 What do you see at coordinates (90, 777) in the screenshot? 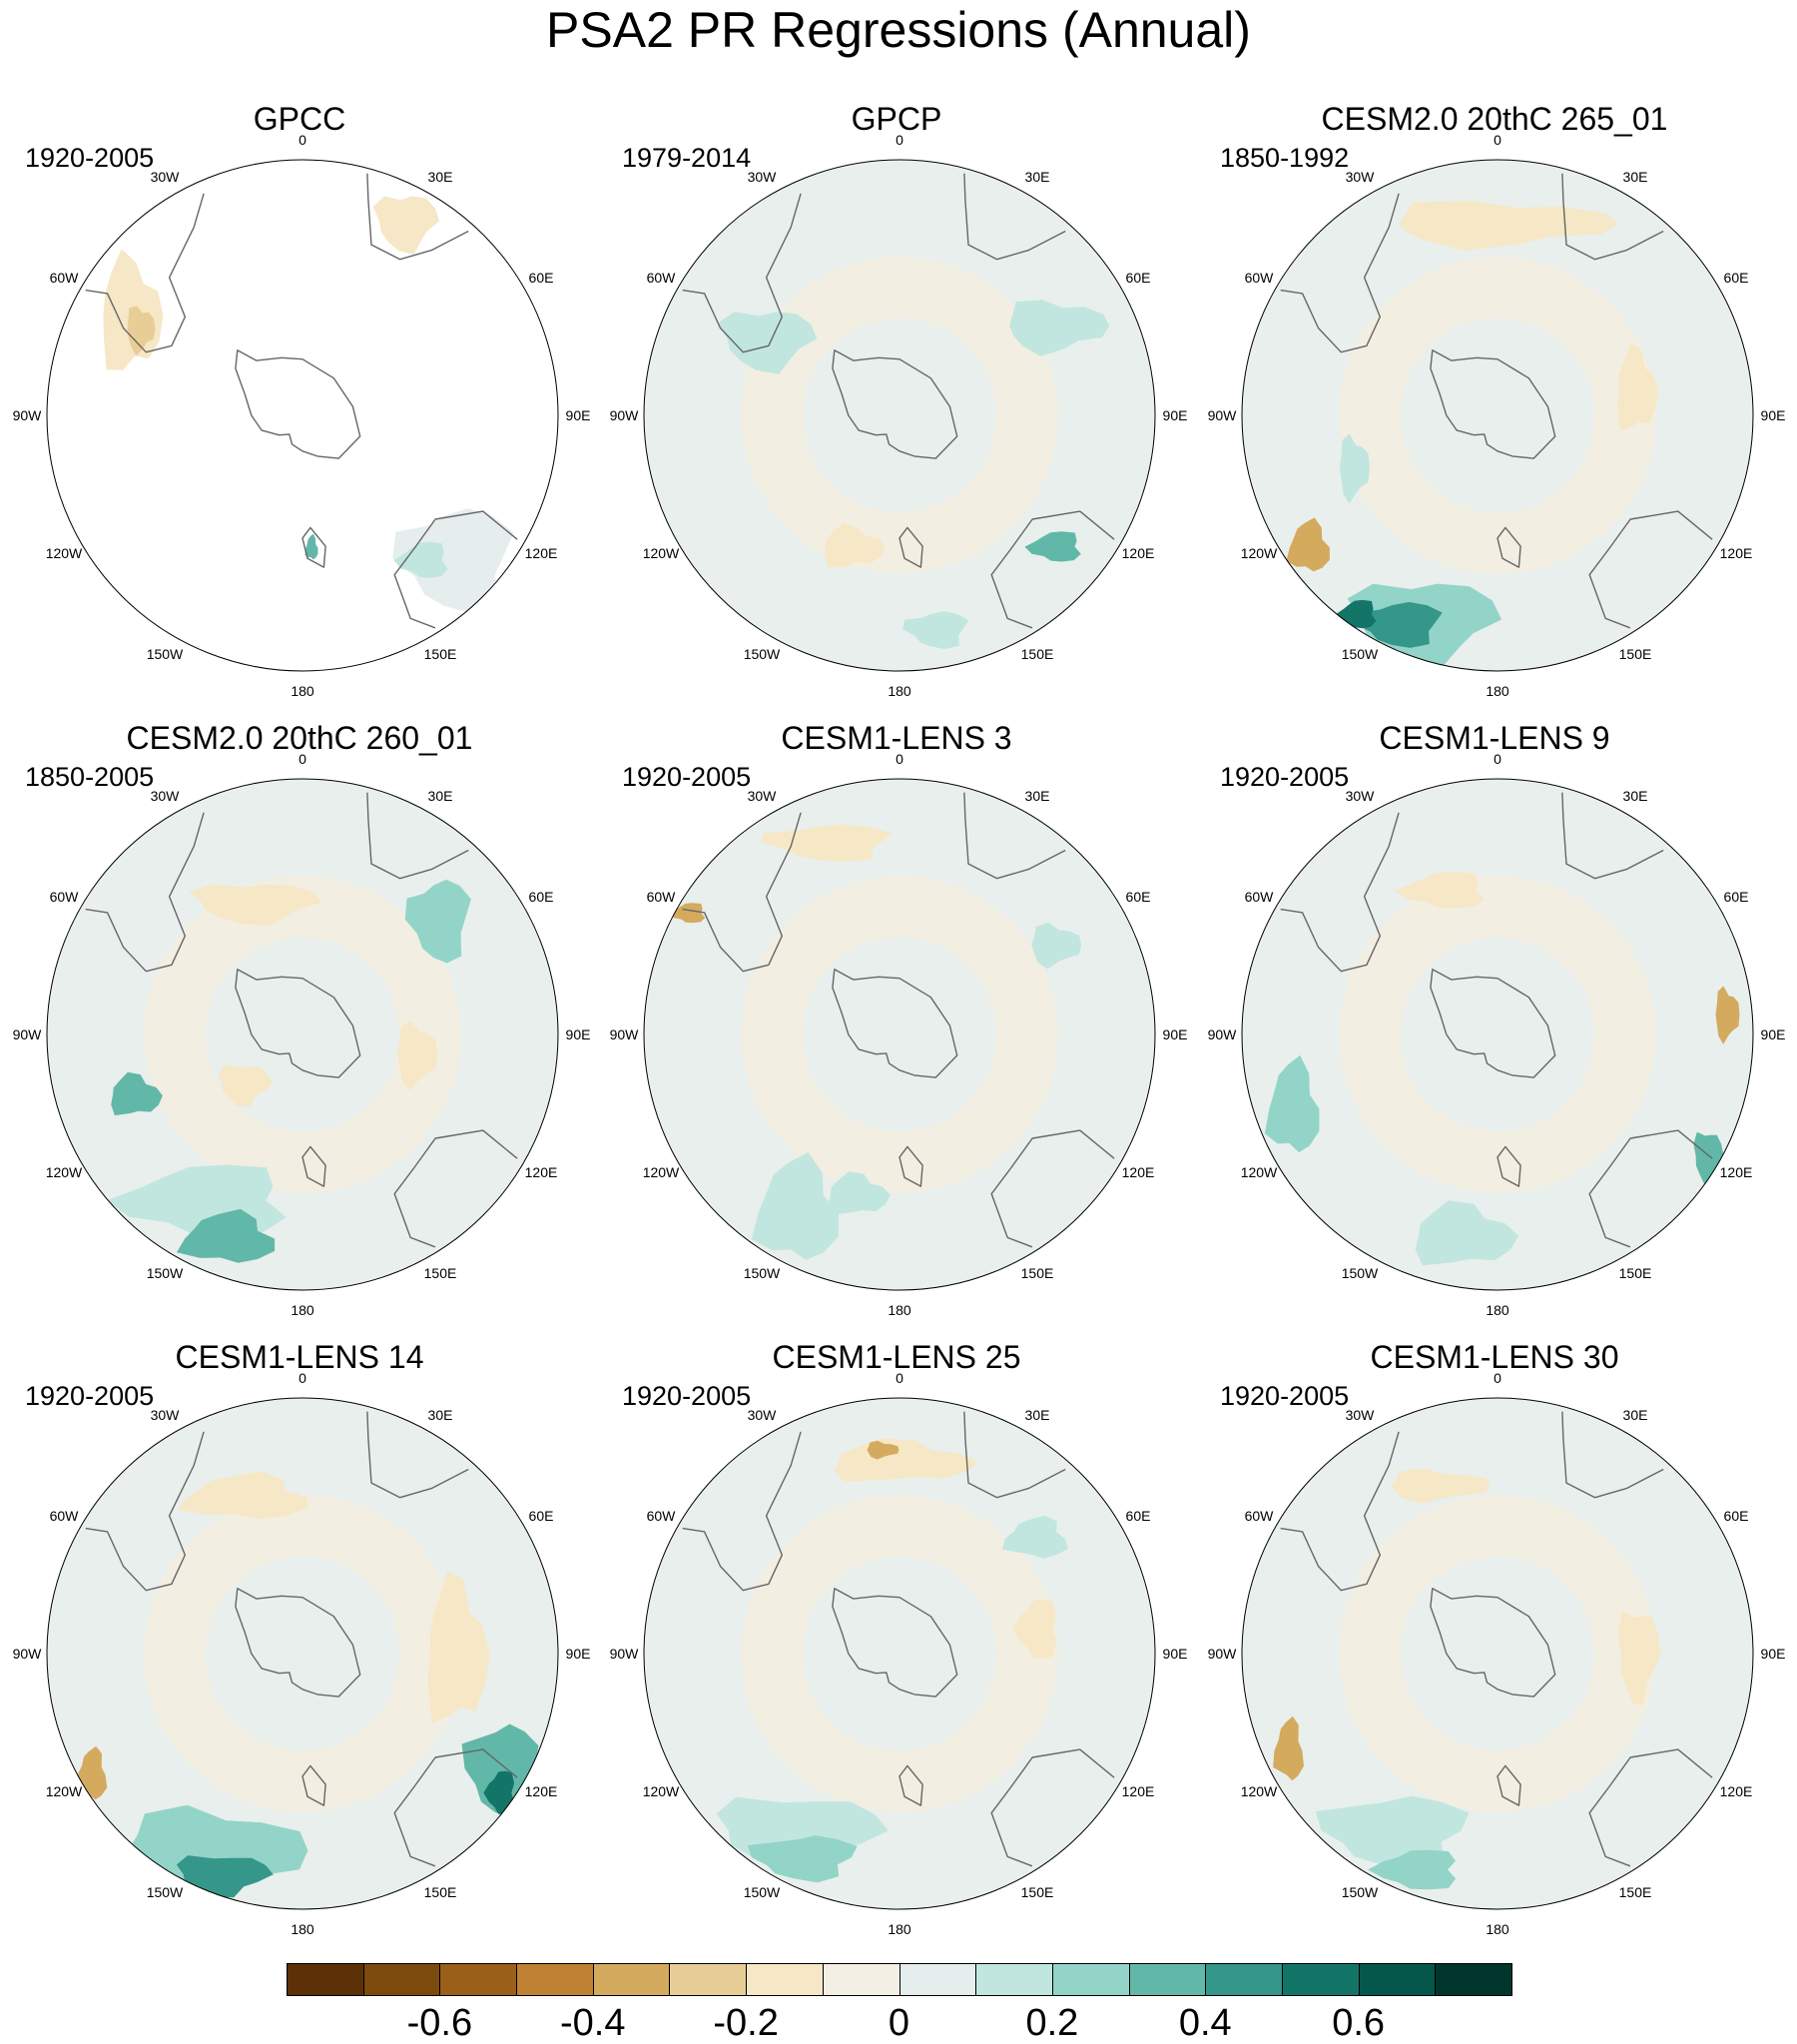
I see `panel-period: 1850-2005` at bounding box center [90, 777].